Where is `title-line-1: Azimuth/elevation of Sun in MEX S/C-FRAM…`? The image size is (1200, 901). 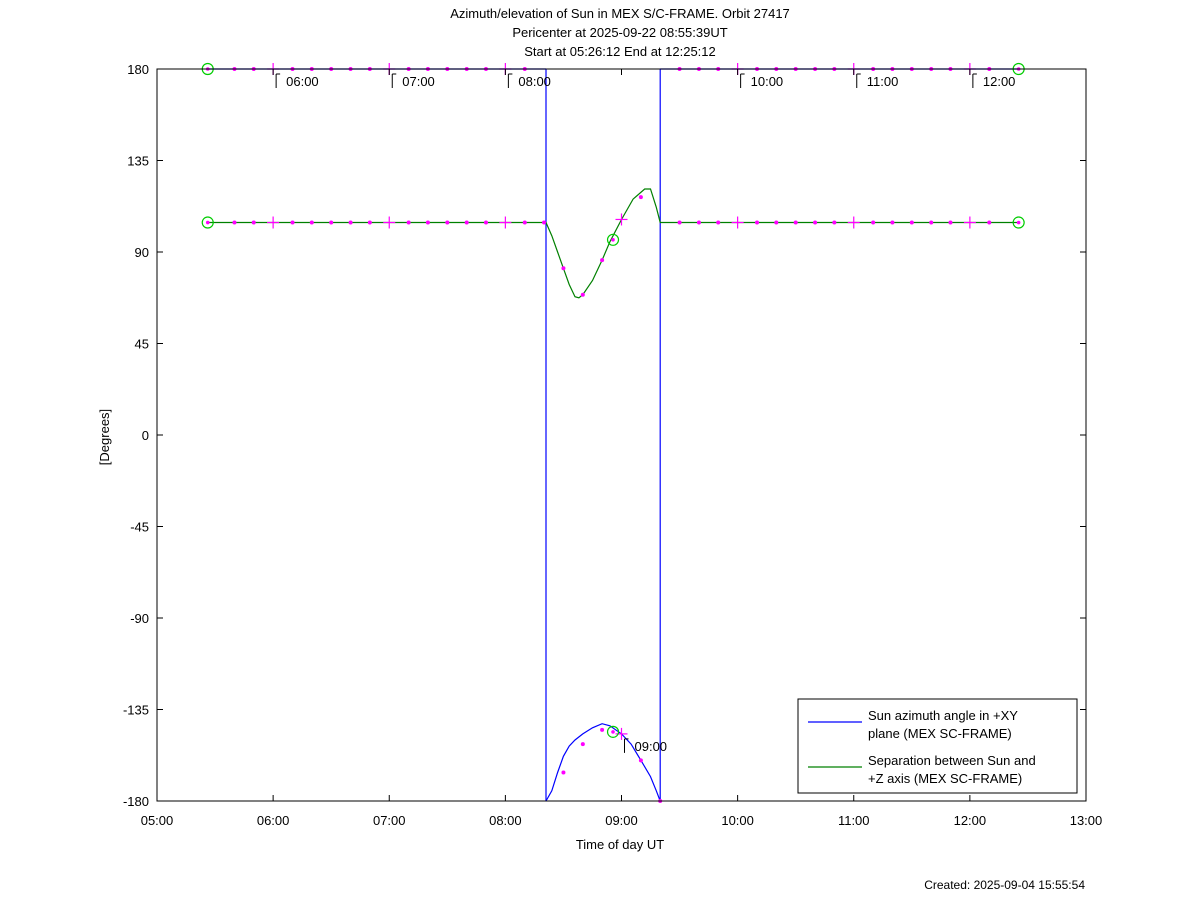 title-line-1: Azimuth/elevation of Sun in MEX S/C-FRAM… is located at coordinates (620, 13).